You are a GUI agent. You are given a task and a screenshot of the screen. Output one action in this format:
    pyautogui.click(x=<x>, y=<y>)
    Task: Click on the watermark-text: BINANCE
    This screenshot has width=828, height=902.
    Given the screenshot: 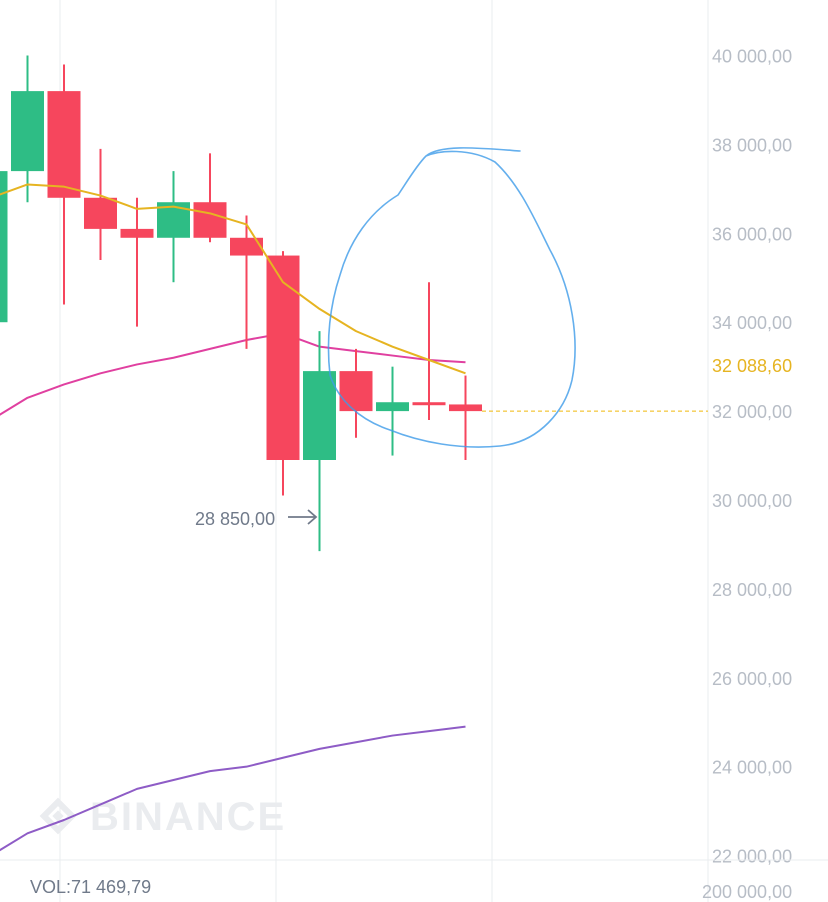 What is the action you would take?
    pyautogui.click(x=188, y=817)
    